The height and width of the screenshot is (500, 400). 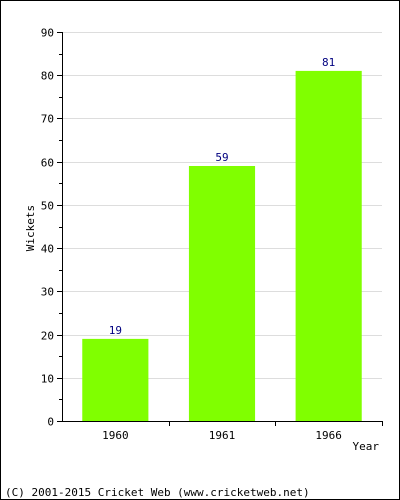 I want to click on y-tick-label: 70, so click(x=47, y=119).